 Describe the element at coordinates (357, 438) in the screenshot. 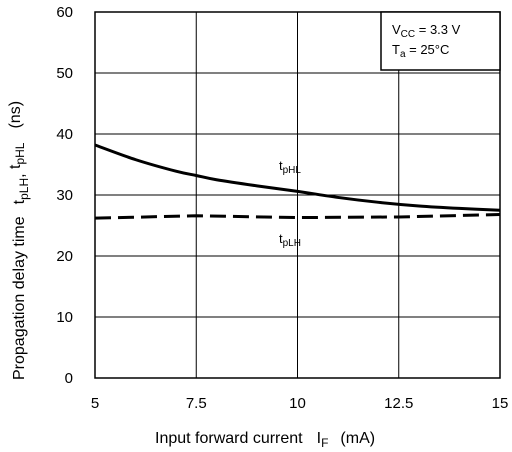

I see `x-axis-label-unit: (mA)` at that location.